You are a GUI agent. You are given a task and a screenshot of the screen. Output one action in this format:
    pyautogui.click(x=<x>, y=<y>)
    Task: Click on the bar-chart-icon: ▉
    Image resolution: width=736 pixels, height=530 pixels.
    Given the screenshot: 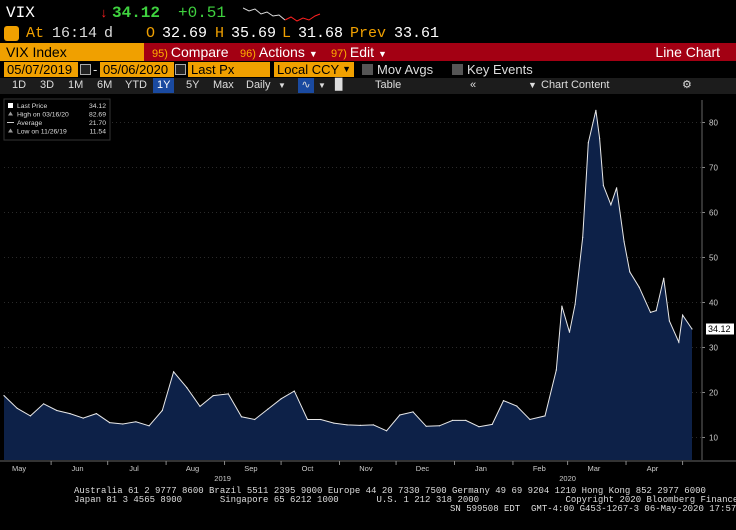 What is the action you would take?
    pyautogui.click(x=339, y=85)
    